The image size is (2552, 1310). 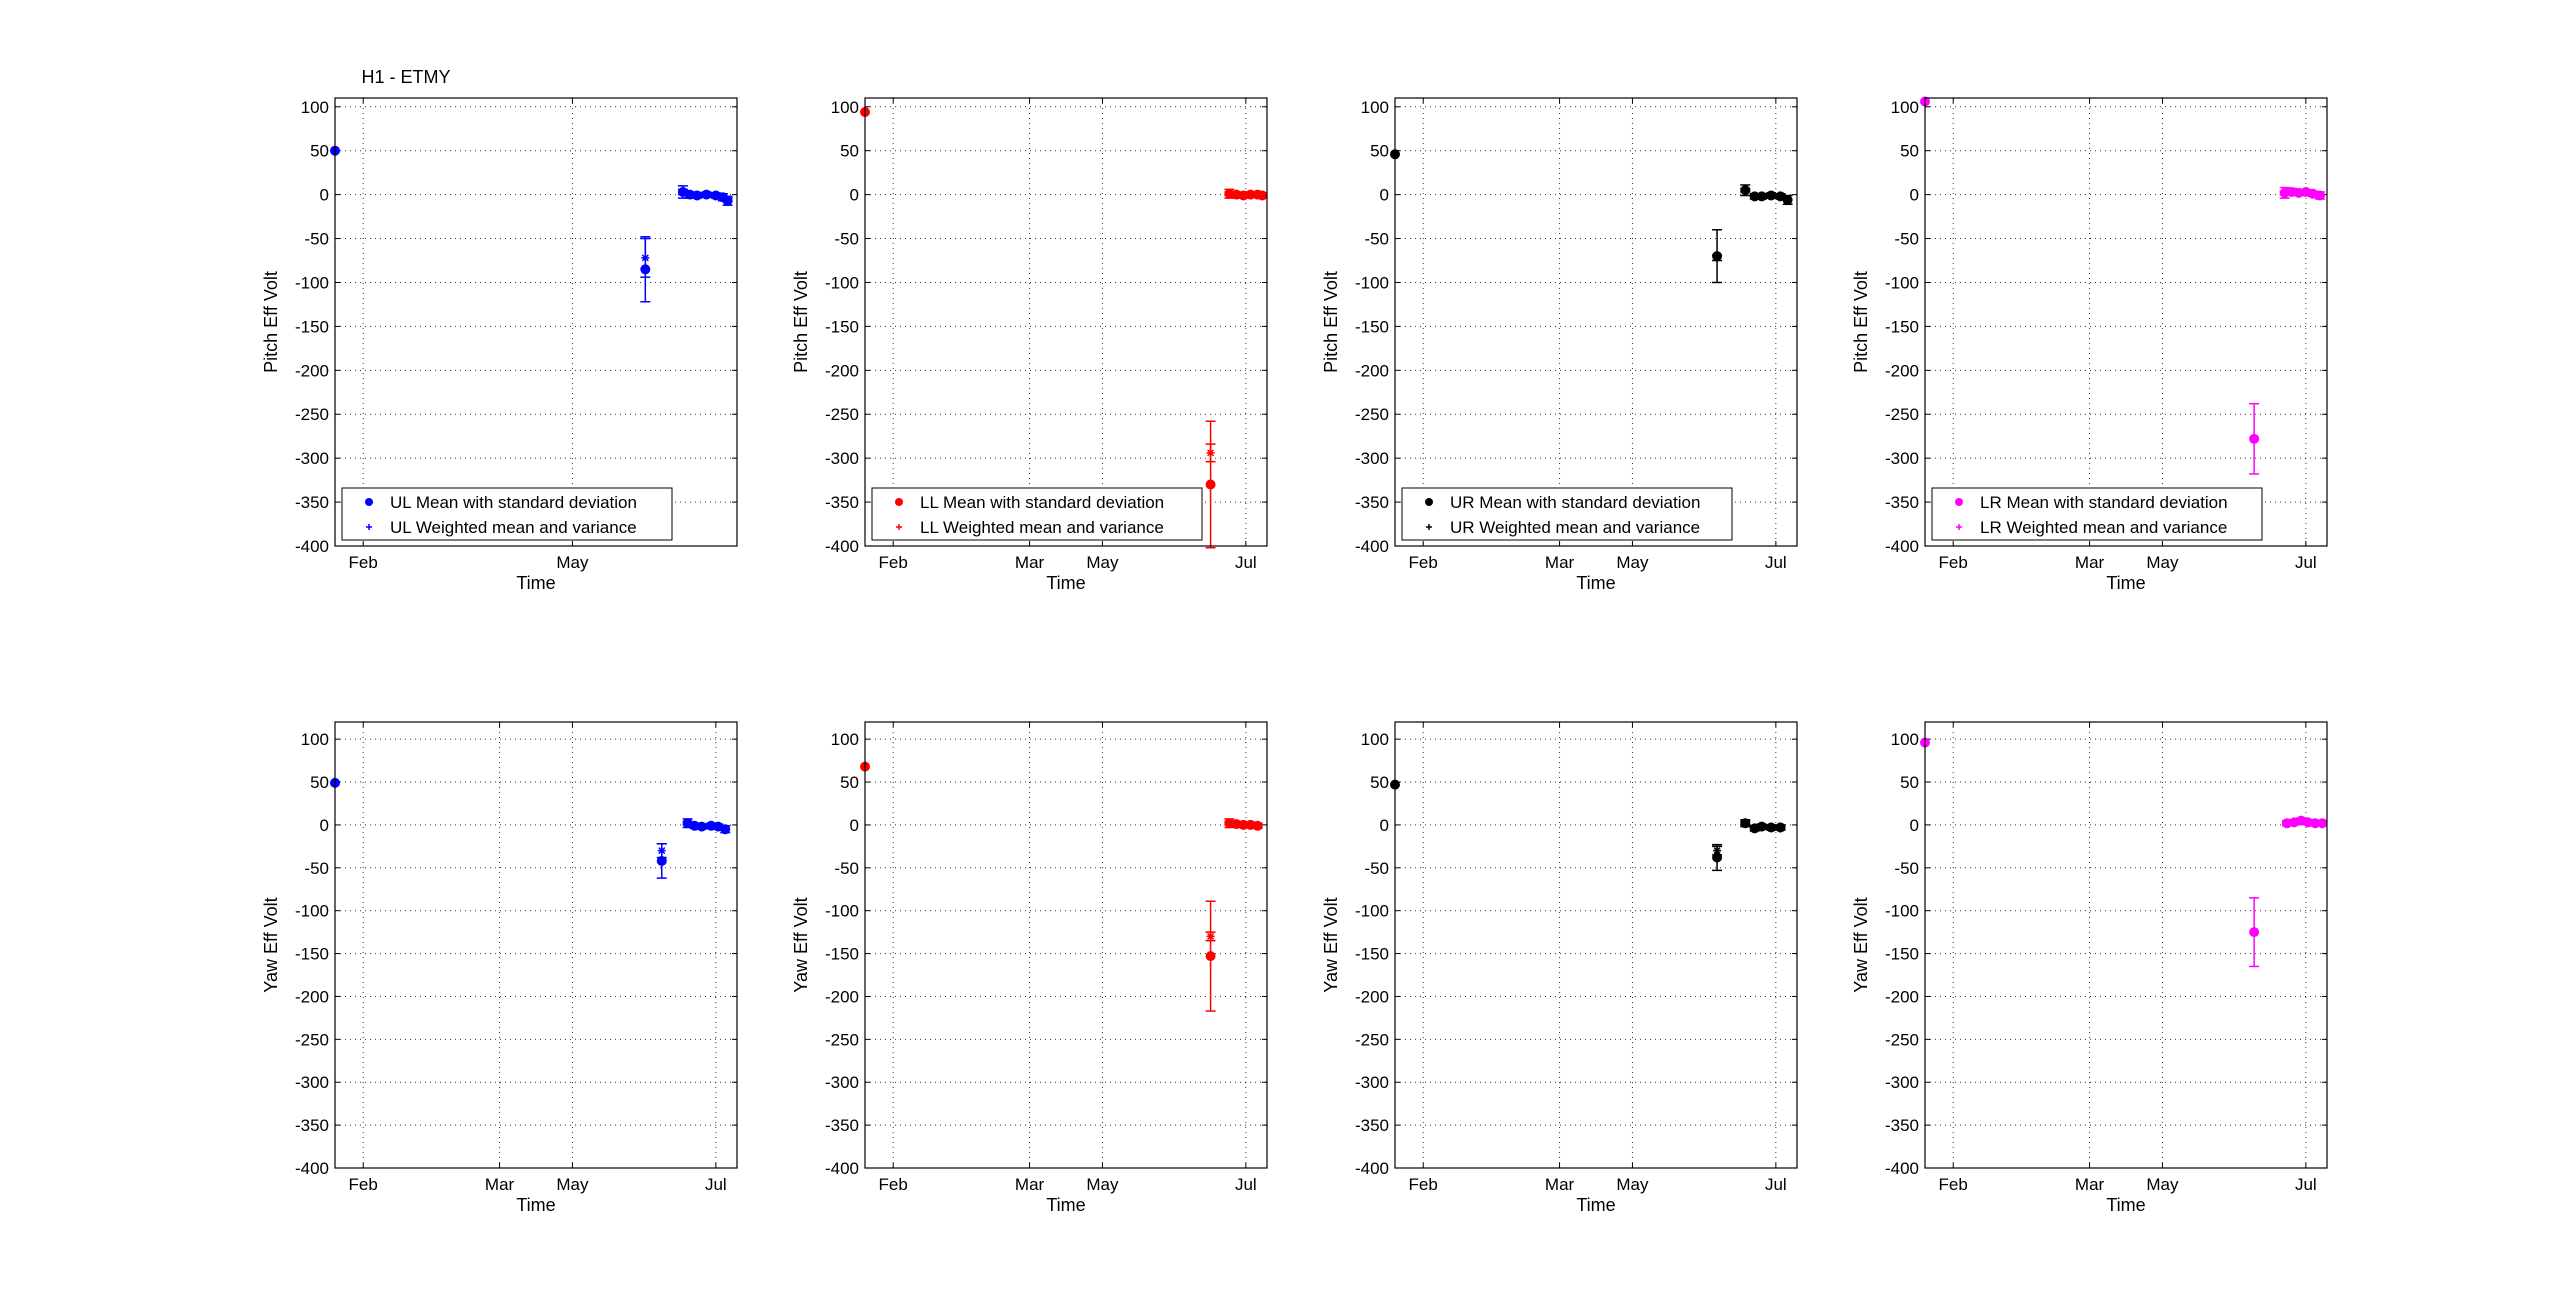 I want to click on y-axis-label: Yaw Eff Volt, so click(x=271, y=944).